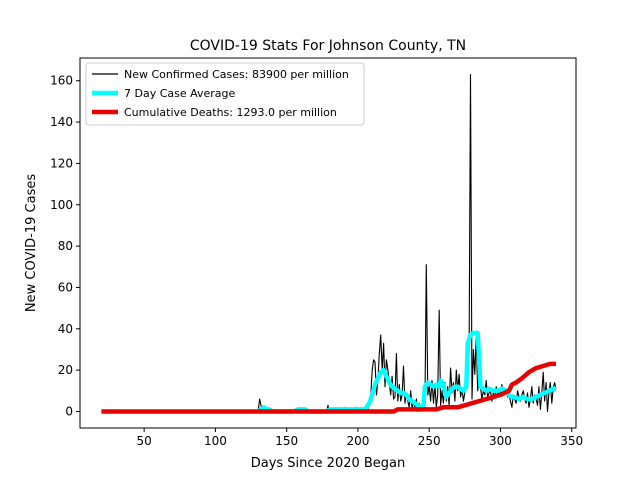 This screenshot has width=640, height=484. I want to click on legend-label-cumulative-deaths: Cumulative Deaths: 1293.0 per million, so click(230, 112).